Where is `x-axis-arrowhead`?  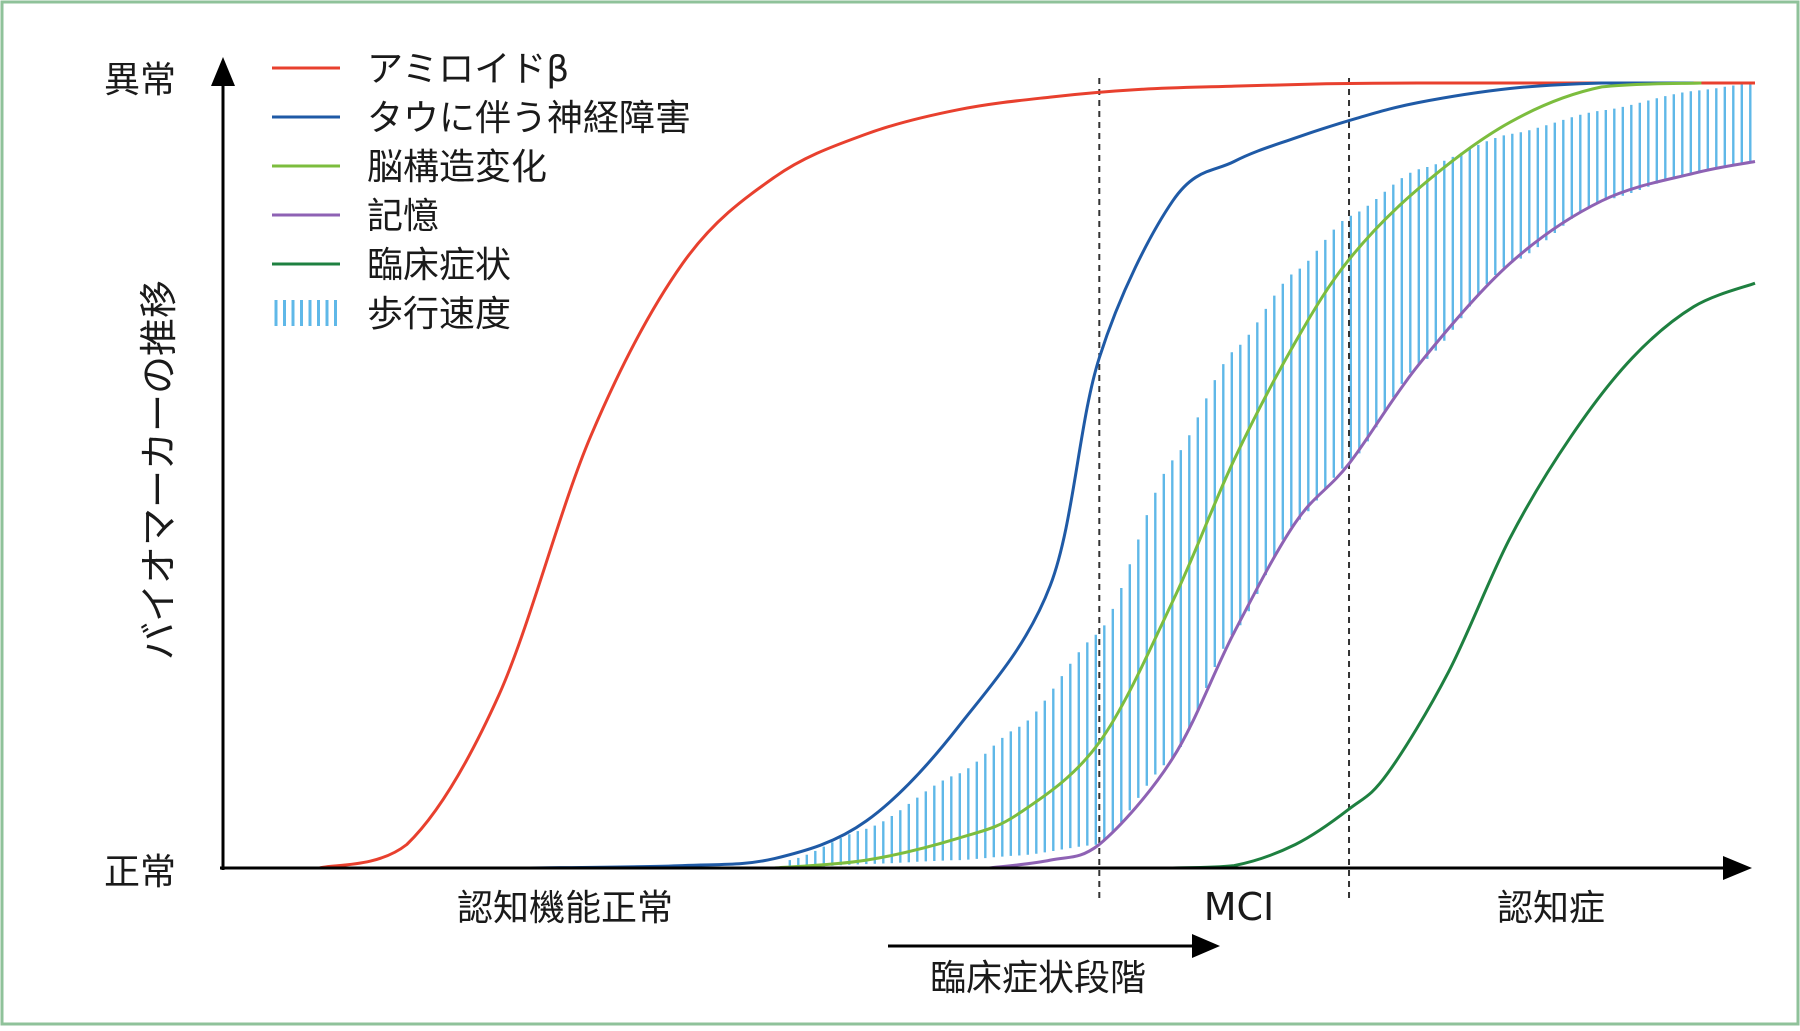 x-axis-arrowhead is located at coordinates (1737, 868).